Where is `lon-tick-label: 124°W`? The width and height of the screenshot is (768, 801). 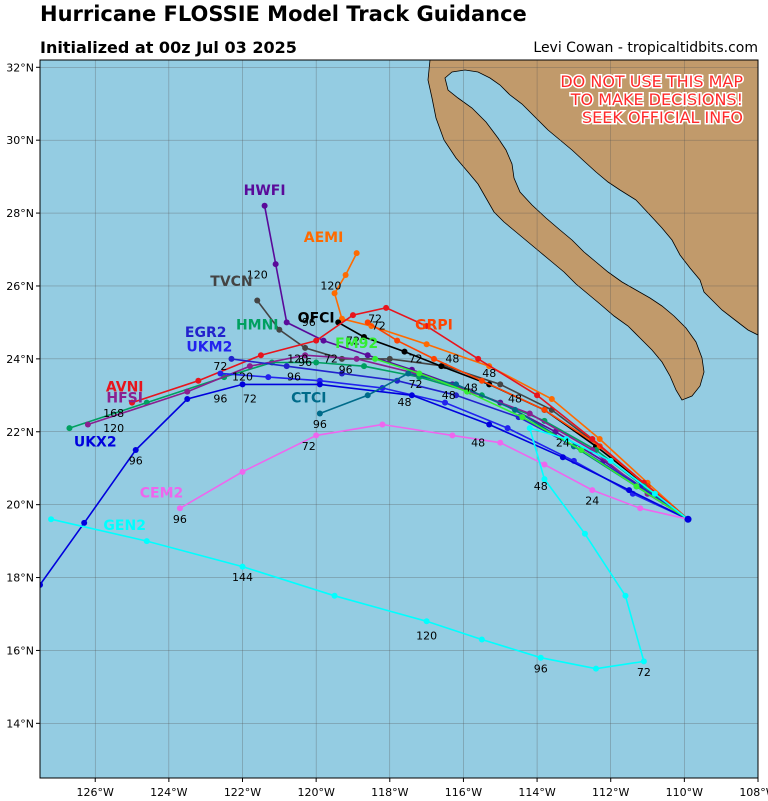
lon-tick-label: 124°W is located at coordinates (168, 792).